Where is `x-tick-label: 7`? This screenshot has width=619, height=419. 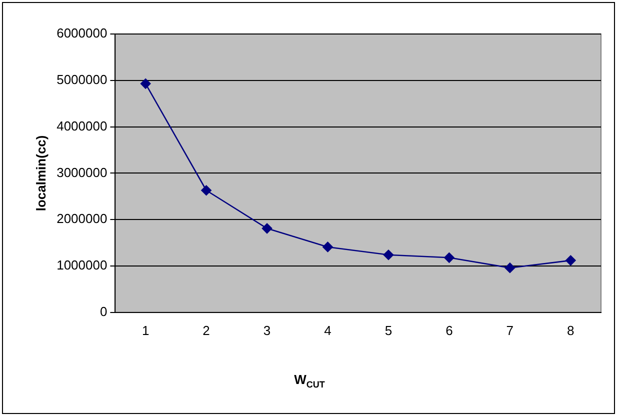
x-tick-label: 7 is located at coordinates (510, 330).